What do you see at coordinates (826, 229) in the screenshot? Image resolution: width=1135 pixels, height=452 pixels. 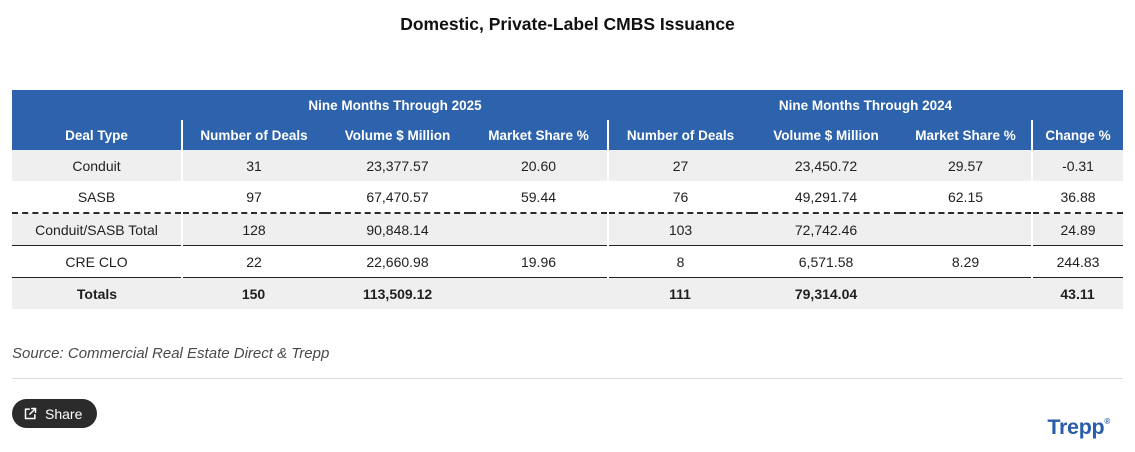 I see `value-cell: 72,742.46` at bounding box center [826, 229].